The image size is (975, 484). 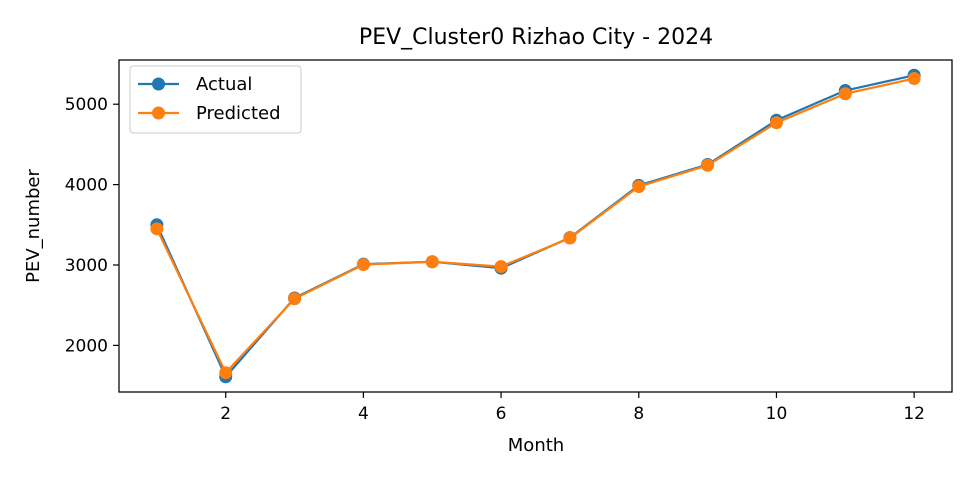 What do you see at coordinates (536, 37) in the screenshot?
I see `chart-title: PEV_Cluster0 Rizhao City - 2024` at bounding box center [536, 37].